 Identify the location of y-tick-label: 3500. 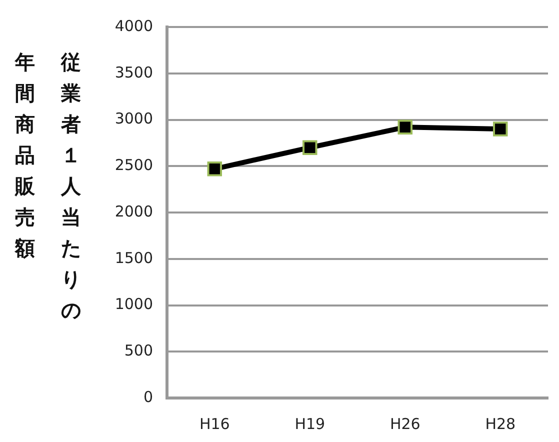
(133, 72).